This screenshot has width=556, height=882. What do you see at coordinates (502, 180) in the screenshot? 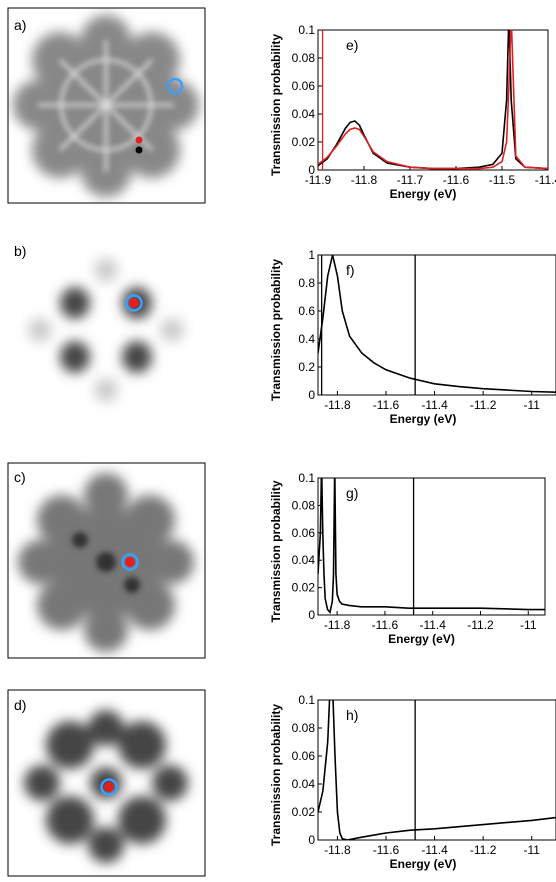
I see `x-tick-label: -11.5` at bounding box center [502, 180].